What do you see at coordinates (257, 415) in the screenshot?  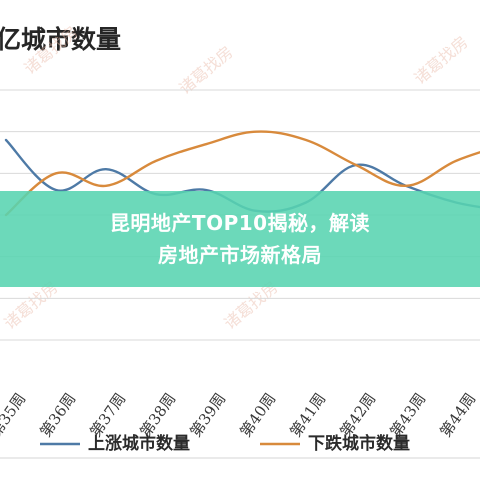 I see `x-tick-label: 第40周` at bounding box center [257, 415].